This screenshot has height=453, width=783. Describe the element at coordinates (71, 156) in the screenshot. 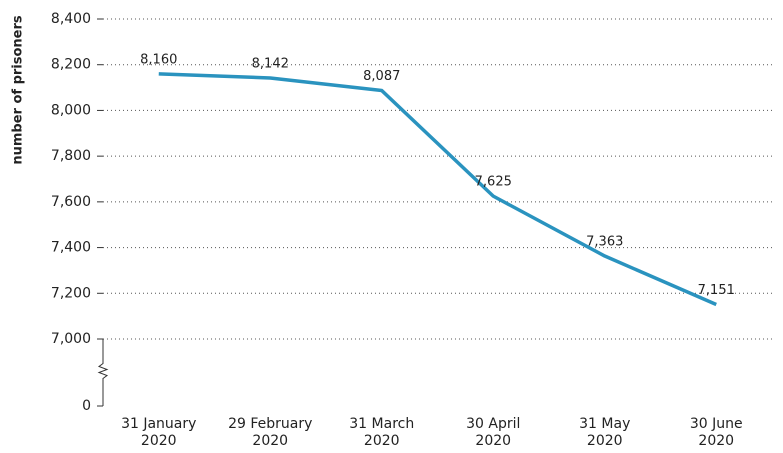

I see `y-tick-label: 7,800` at that location.